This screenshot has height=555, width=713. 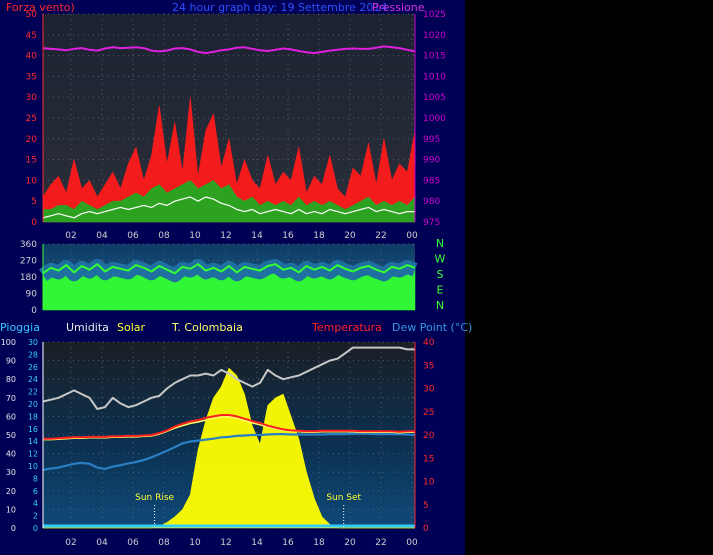 I want to click on y-tick-label: 26, so click(x=33, y=367).